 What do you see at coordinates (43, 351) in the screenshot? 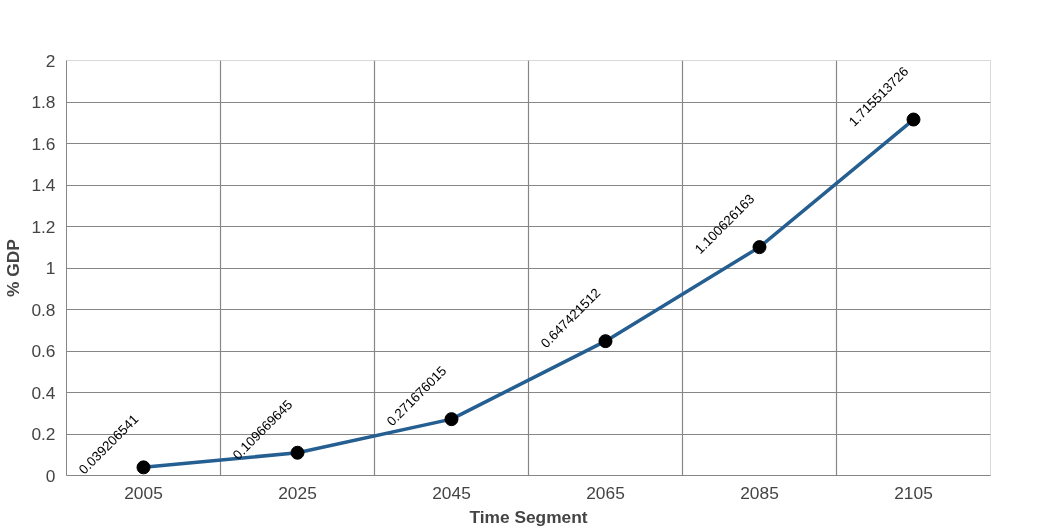
I see `y-tick-label: 0.6` at bounding box center [43, 351].